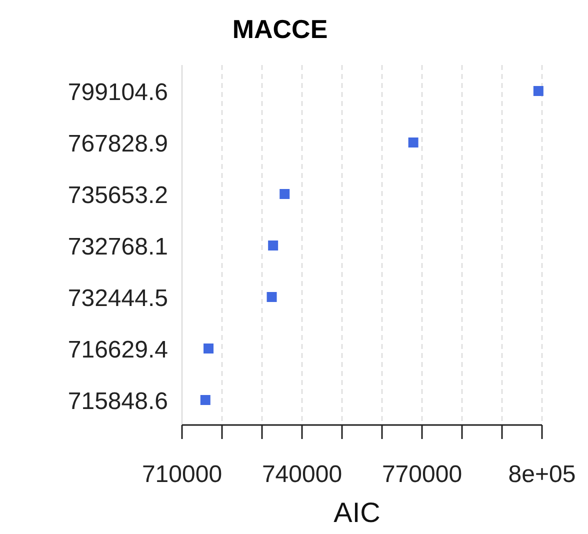 The height and width of the screenshot is (534, 588). What do you see at coordinates (118, 144) in the screenshot?
I see `y-tick-label: 767828.9` at bounding box center [118, 144].